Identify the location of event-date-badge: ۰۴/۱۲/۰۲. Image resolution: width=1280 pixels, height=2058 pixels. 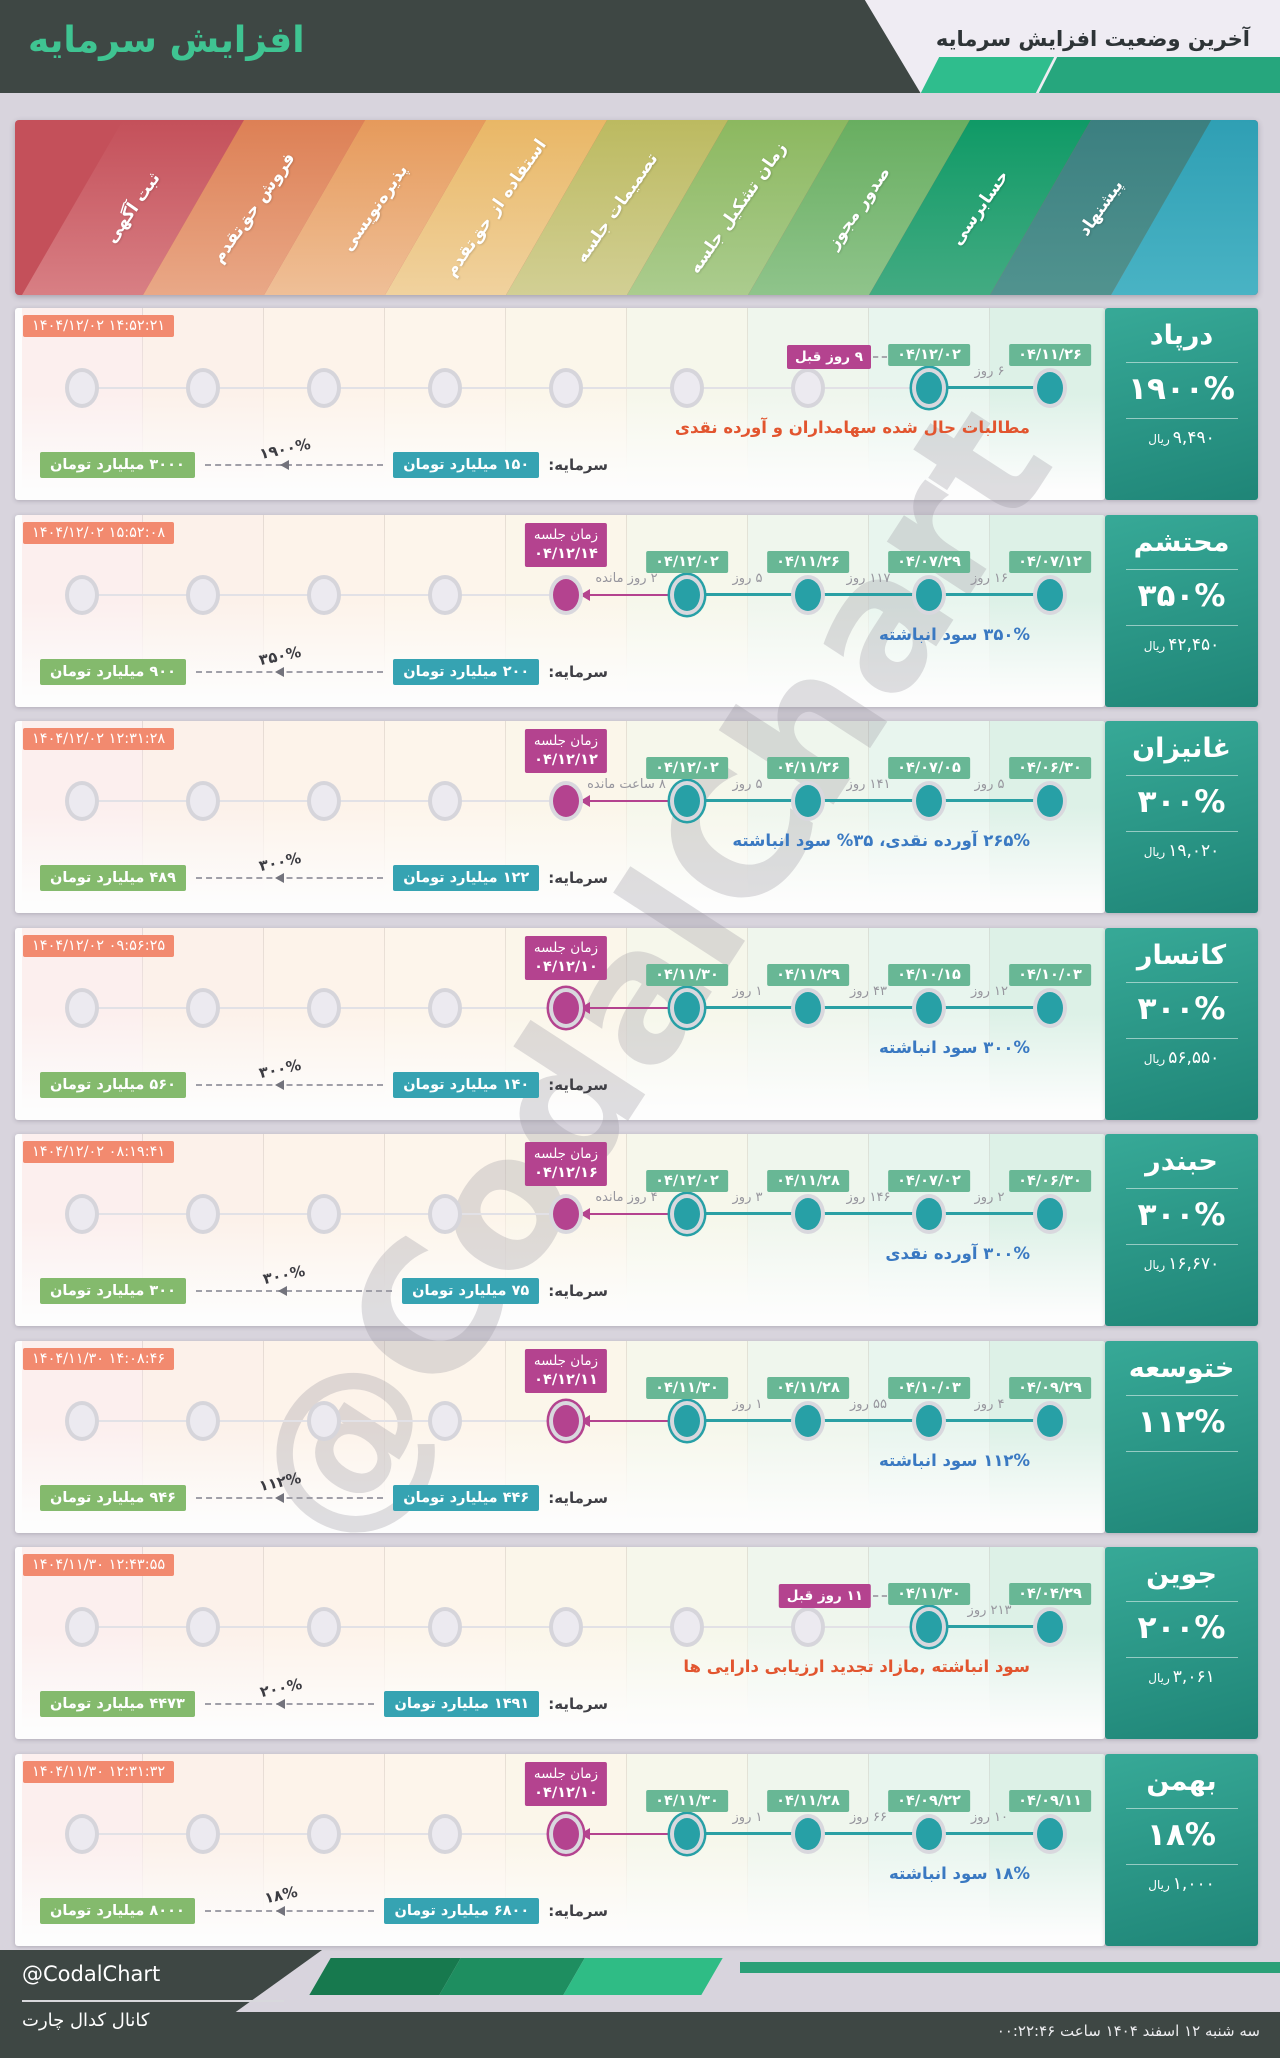
(687, 768).